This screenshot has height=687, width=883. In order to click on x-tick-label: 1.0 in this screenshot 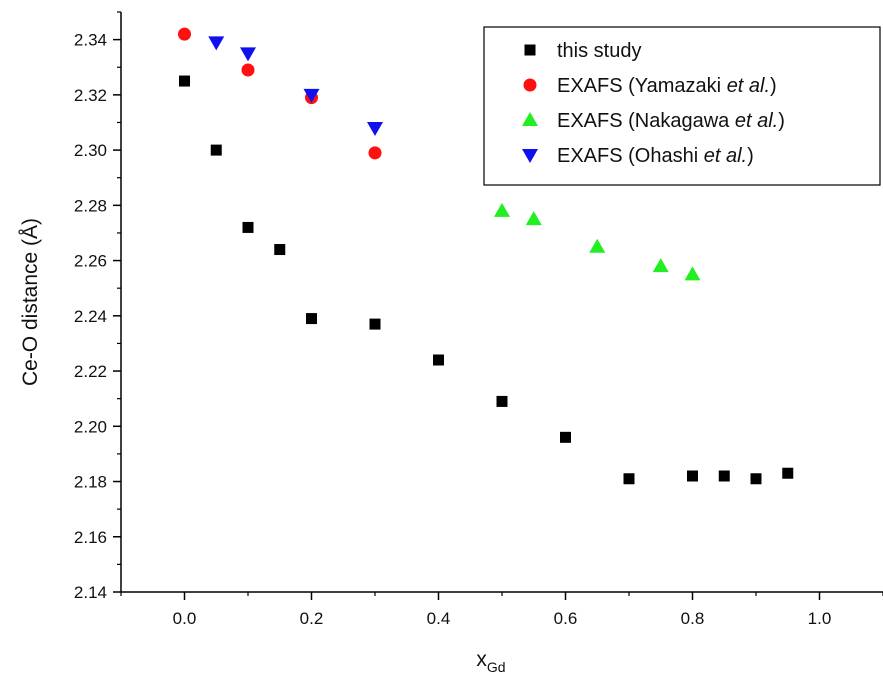, I will do `click(820, 618)`.